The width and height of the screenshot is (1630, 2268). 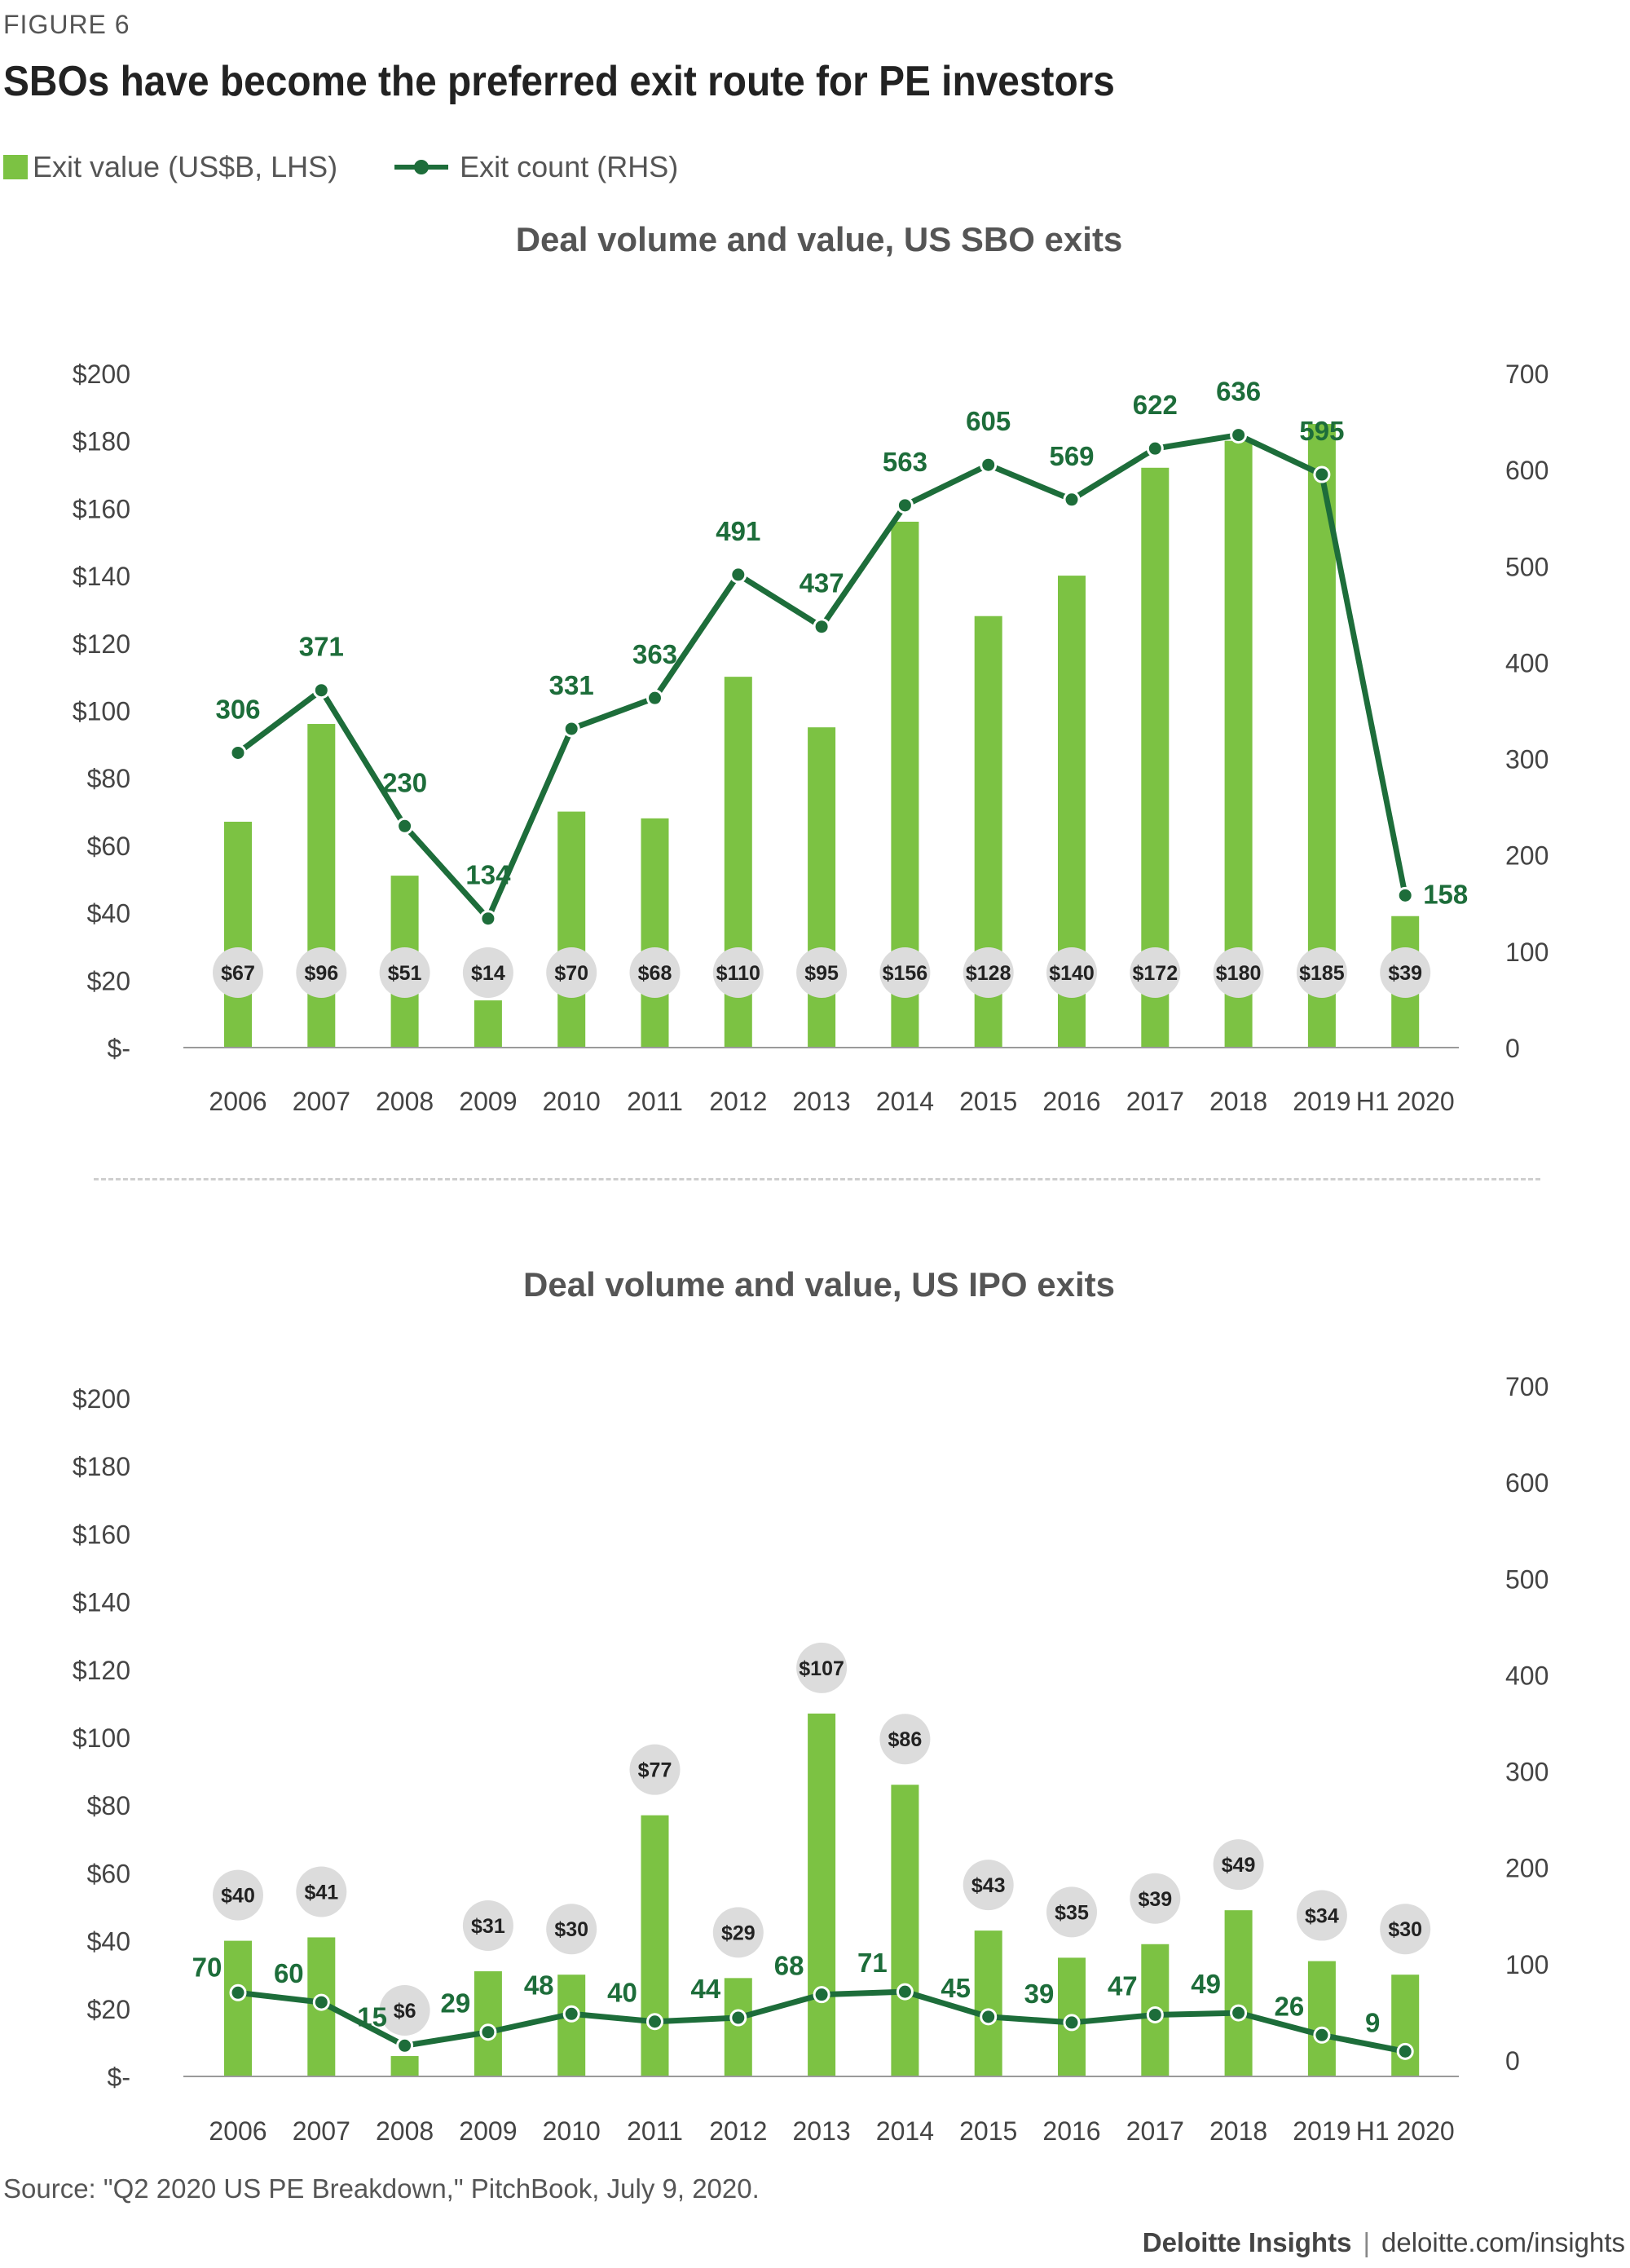 What do you see at coordinates (1155, 1101) in the screenshot?
I see `category-label: 2017` at bounding box center [1155, 1101].